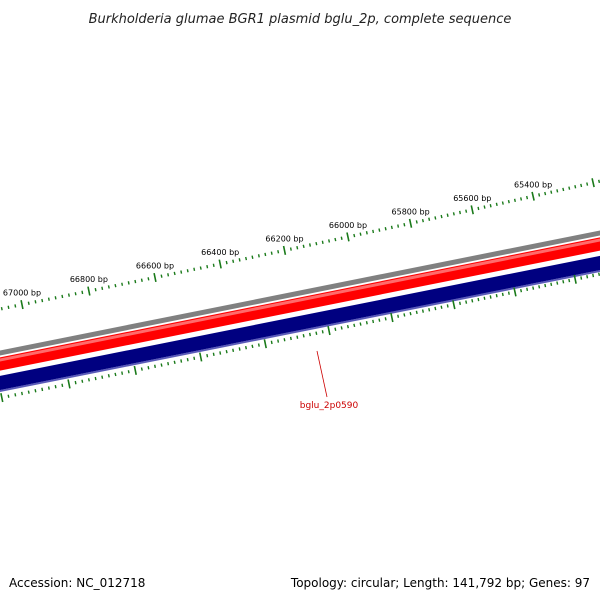 The image size is (600, 600). I want to click on gene-label-leader, so click(322, 374).